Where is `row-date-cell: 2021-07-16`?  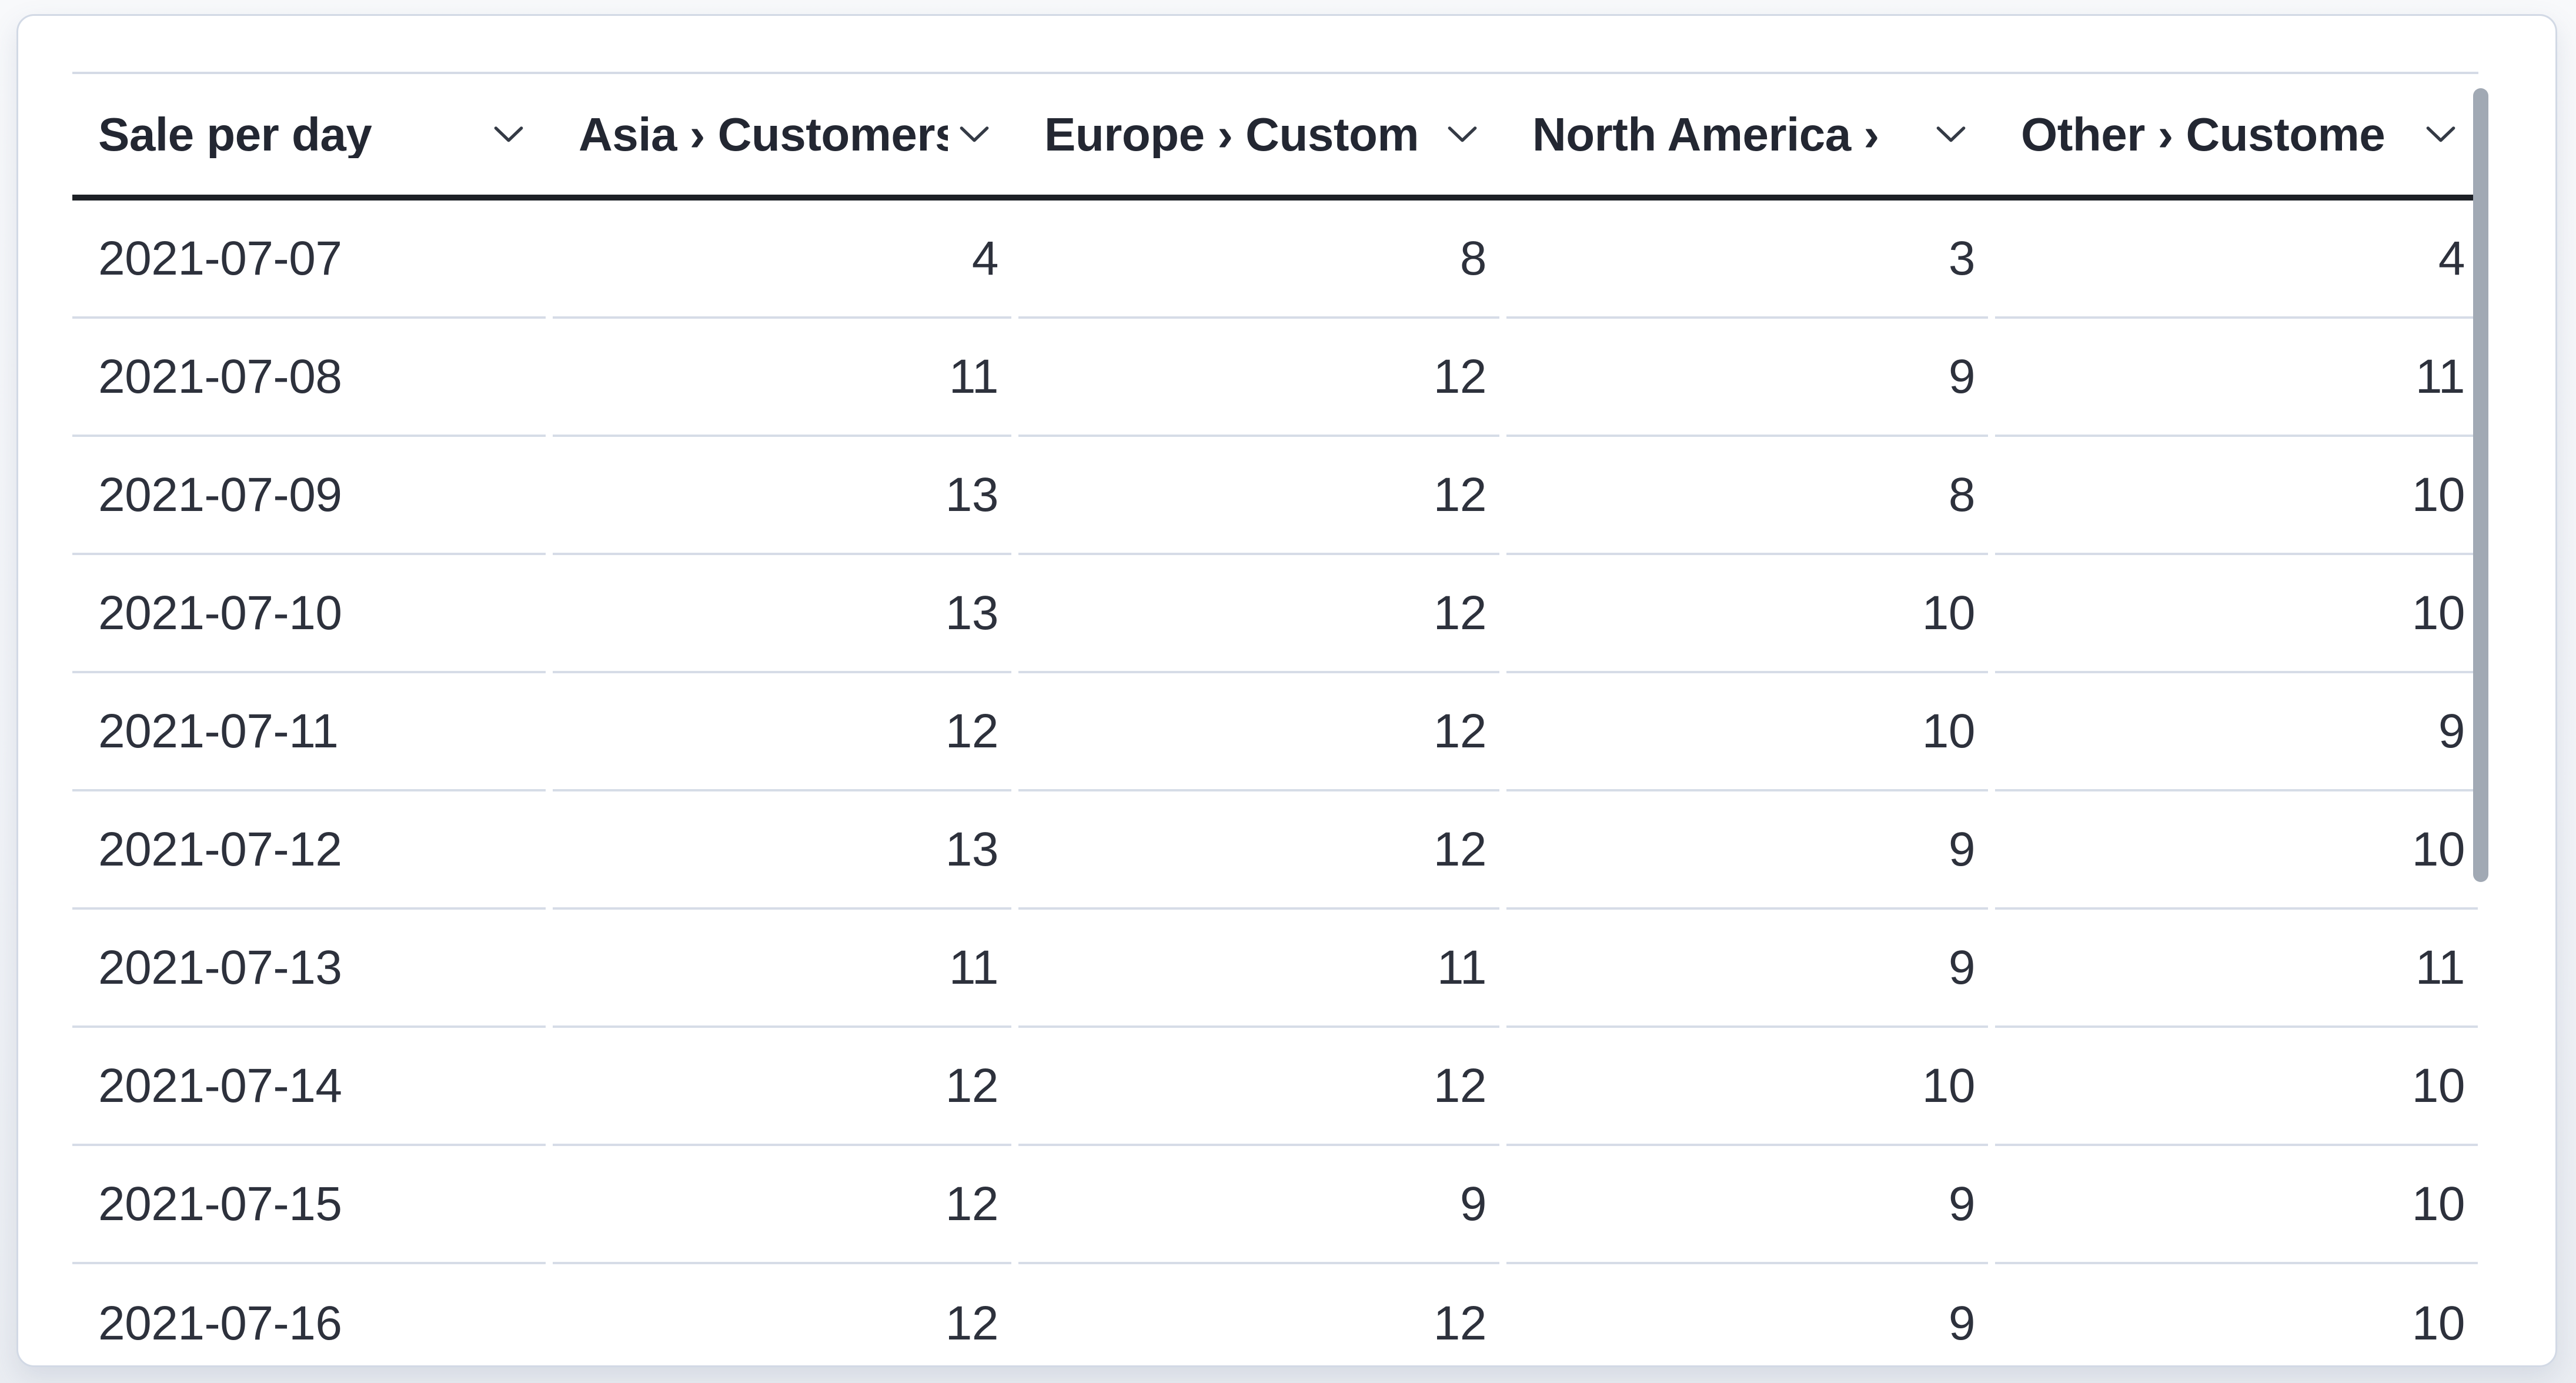
row-date-cell: 2021-07-16 is located at coordinates (220, 1323).